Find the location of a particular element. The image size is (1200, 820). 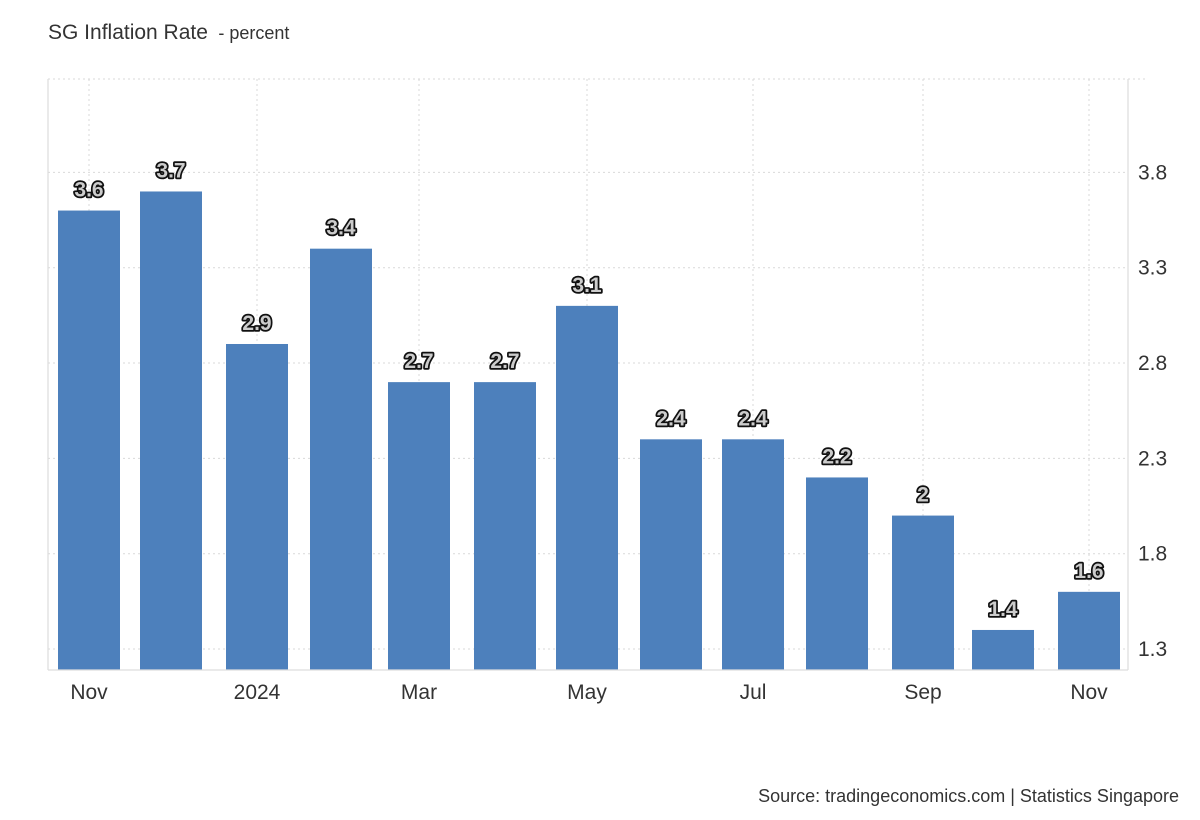

data-label: 3.6 is located at coordinates (88, 190).